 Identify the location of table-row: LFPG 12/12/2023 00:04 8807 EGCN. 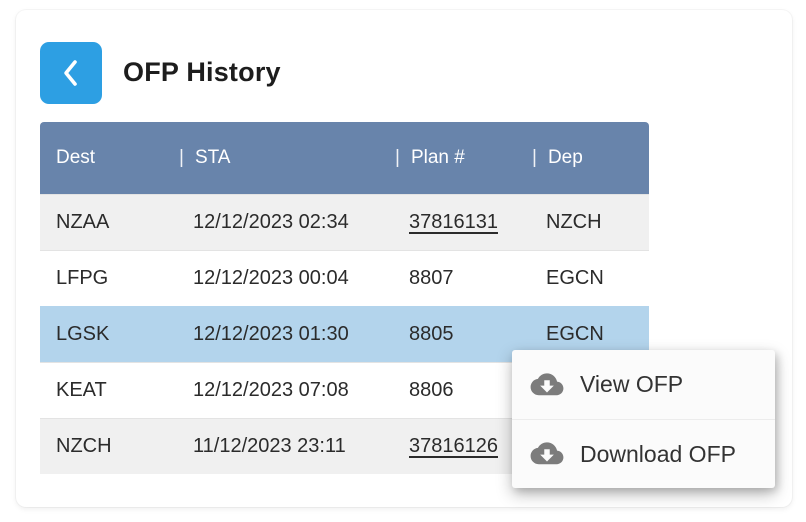
(344, 278).